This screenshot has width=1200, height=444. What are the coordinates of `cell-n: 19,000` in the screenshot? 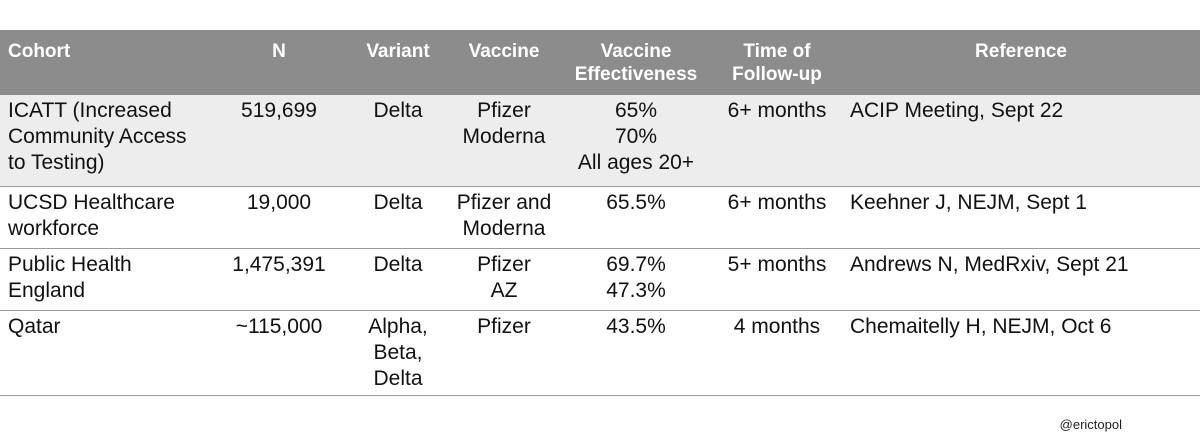 It's located at (279, 217).